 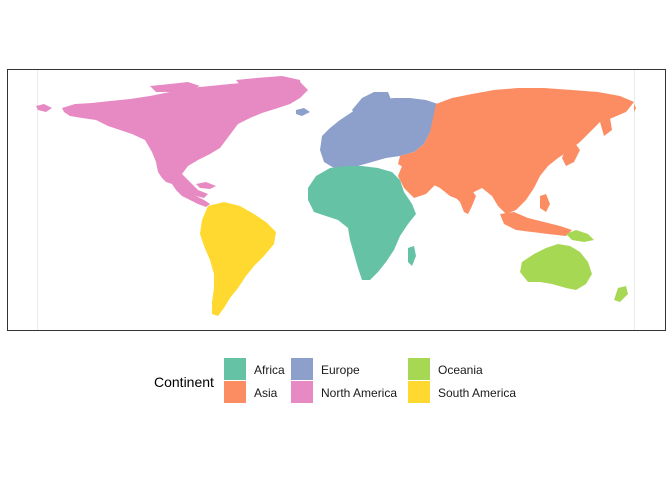 I want to click on arctic-islands, so click(x=175, y=87).